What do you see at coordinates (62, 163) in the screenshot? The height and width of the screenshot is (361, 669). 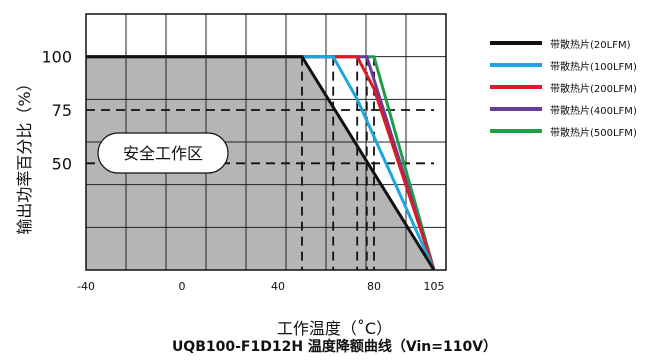 I see `y-tick-label: 50` at bounding box center [62, 163].